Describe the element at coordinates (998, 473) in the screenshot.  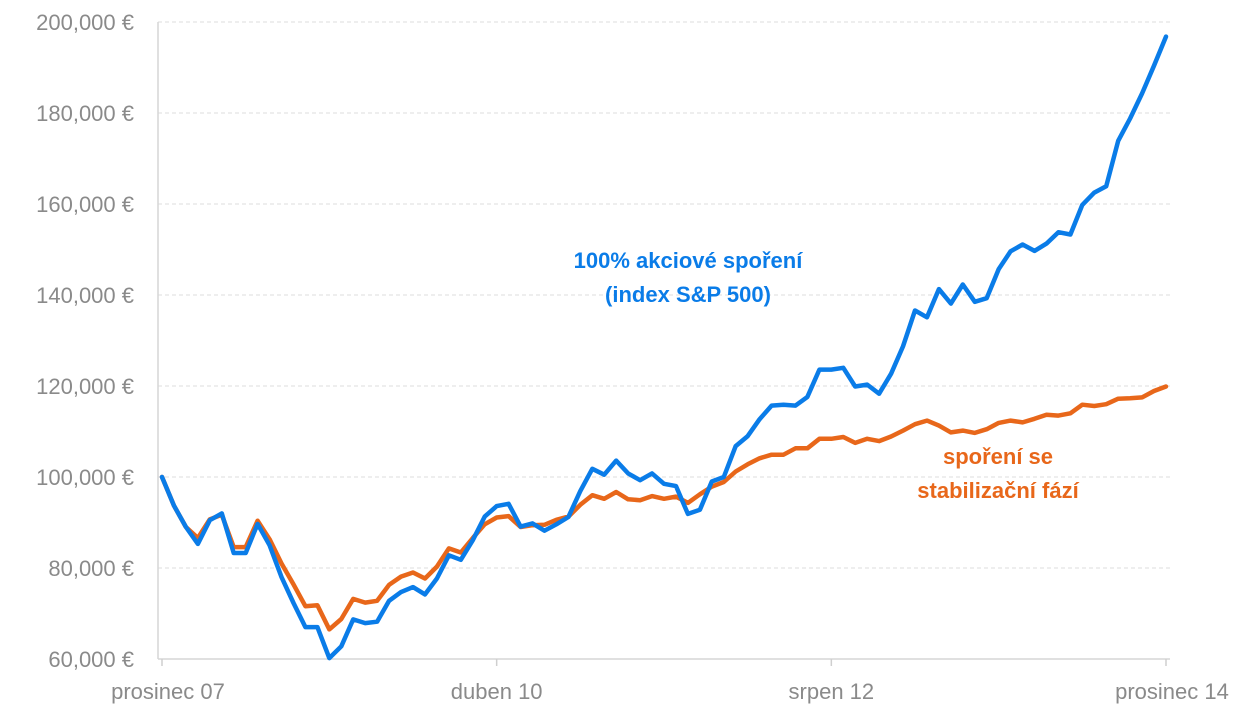
I see `series-label-stabilization: spoření se stabilizační fází` at that location.